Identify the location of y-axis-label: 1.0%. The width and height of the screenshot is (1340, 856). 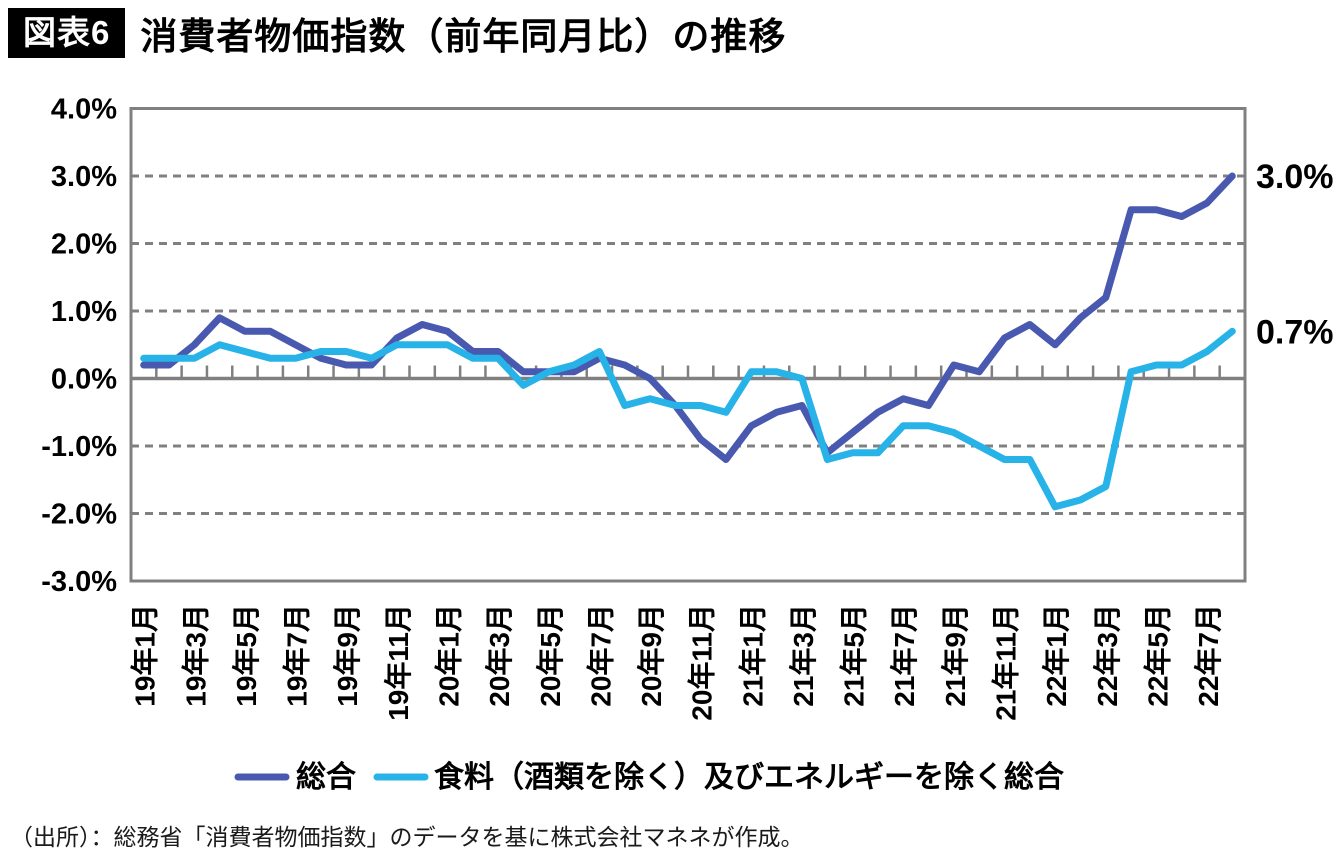
(84, 312).